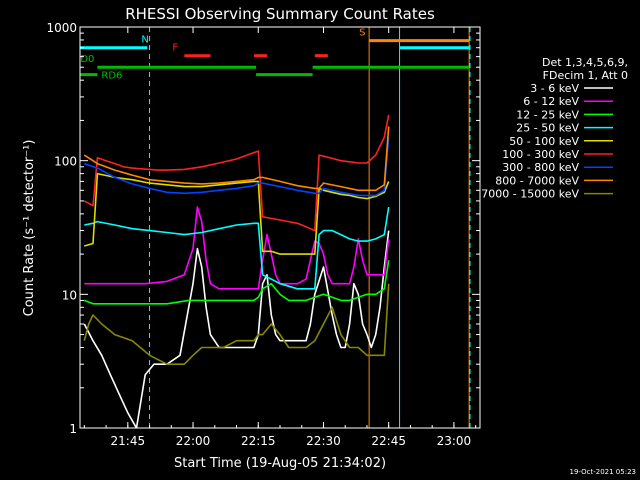  Describe the element at coordinates (65, 162) in the screenshot. I see `y-tick-label-2: 100` at that location.